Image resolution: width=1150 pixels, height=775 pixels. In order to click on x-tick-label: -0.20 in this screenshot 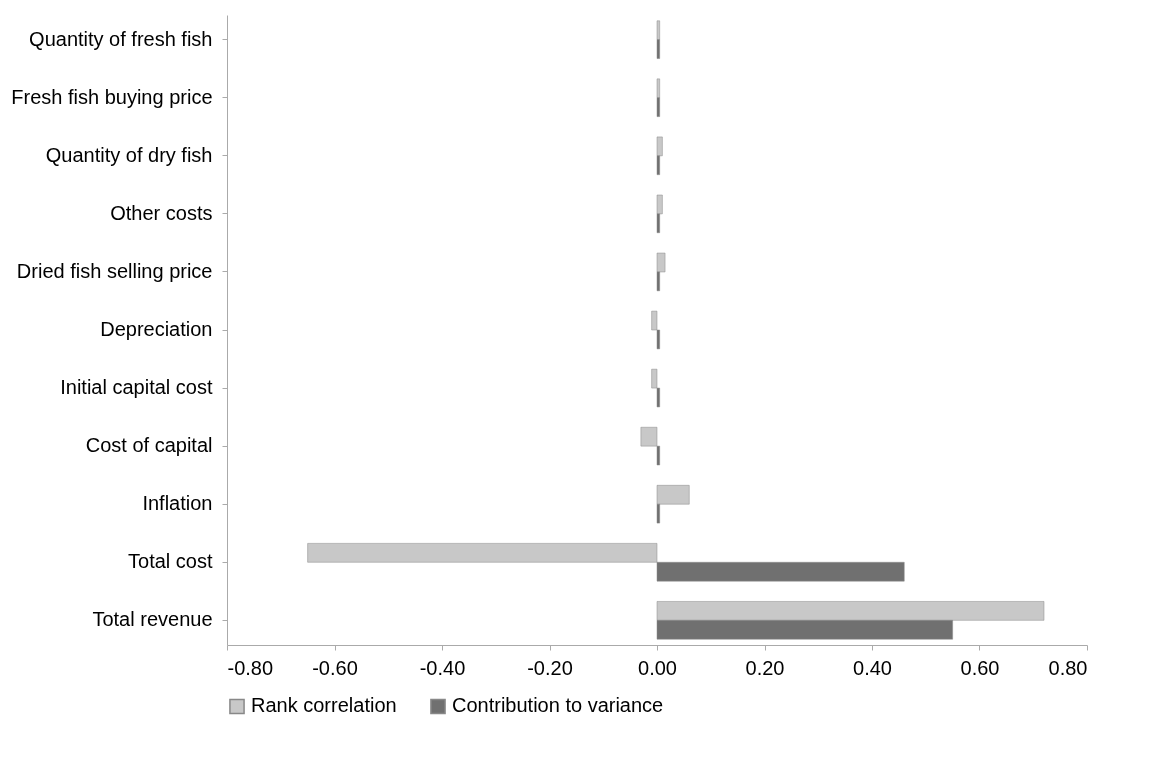, I will do `click(550, 667)`.